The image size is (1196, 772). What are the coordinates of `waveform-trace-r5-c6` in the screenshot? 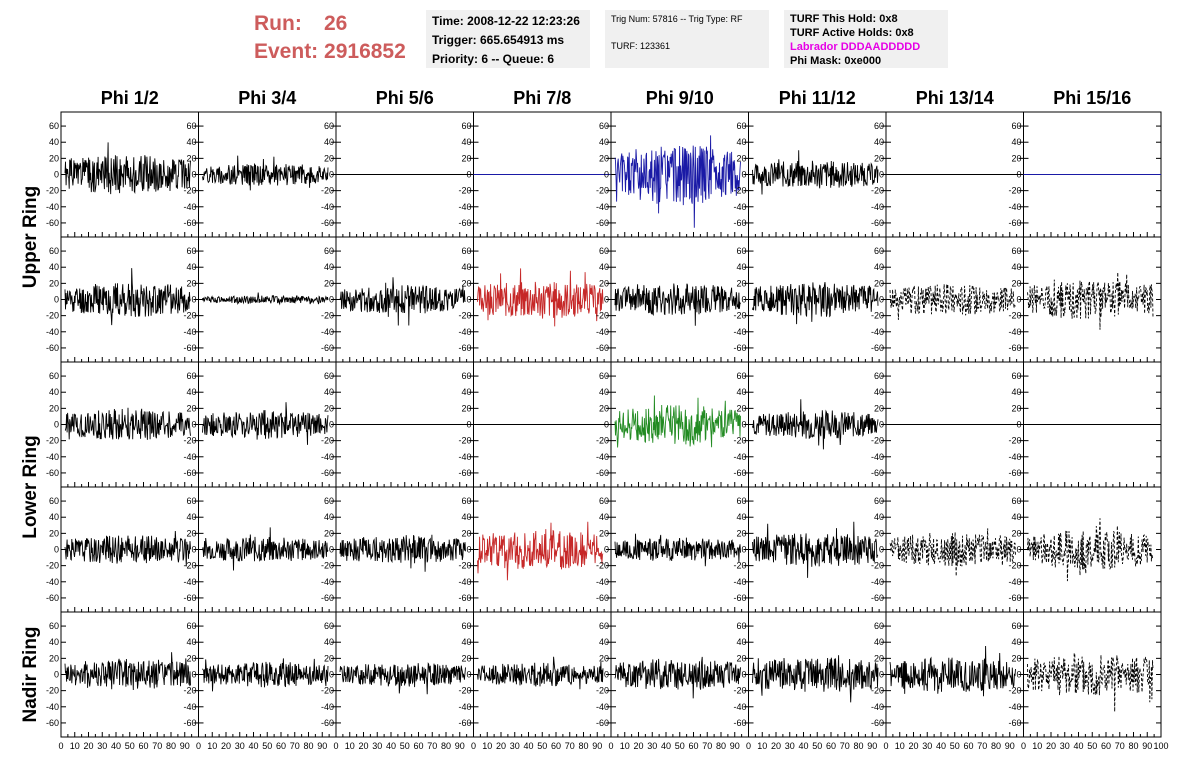 It's located at (815, 679).